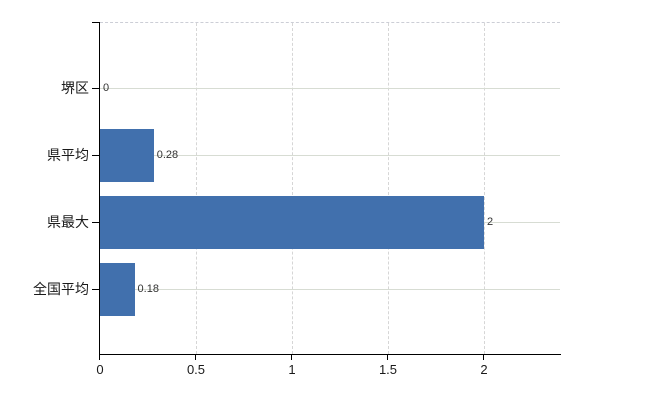 This screenshot has width=650, height=400. I want to click on x-tick-label: 1.5, so click(388, 369).